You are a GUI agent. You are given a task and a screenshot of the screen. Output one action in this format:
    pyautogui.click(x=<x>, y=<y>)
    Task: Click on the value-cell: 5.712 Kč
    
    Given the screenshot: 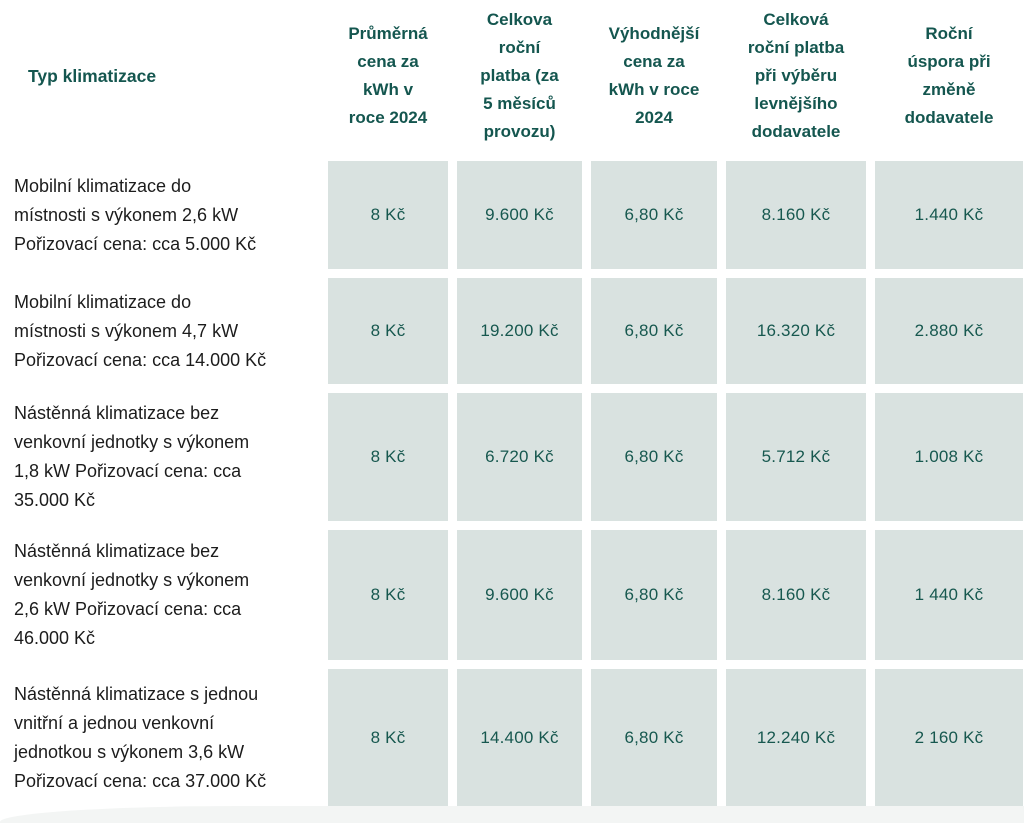 What is the action you would take?
    pyautogui.click(x=796, y=457)
    